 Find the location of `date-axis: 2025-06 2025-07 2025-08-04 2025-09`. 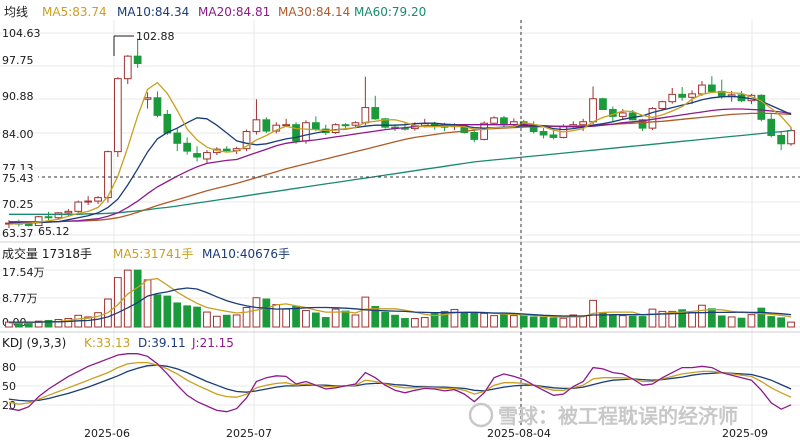

date-axis: 2025-06 2025-07 2025-08-04 2025-09 is located at coordinates (426, 434).